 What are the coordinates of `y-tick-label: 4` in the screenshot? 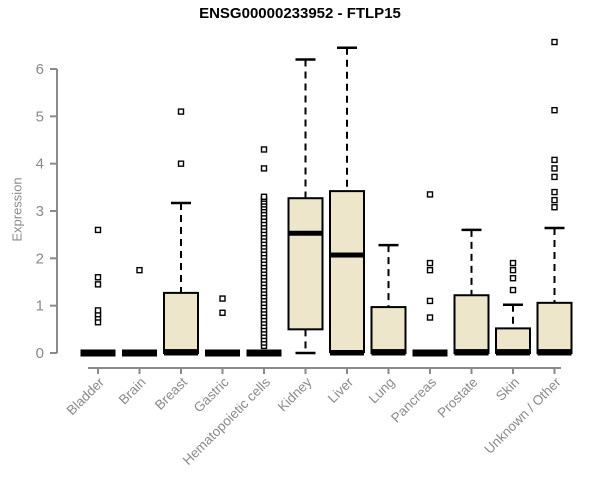 It's located at (40, 164).